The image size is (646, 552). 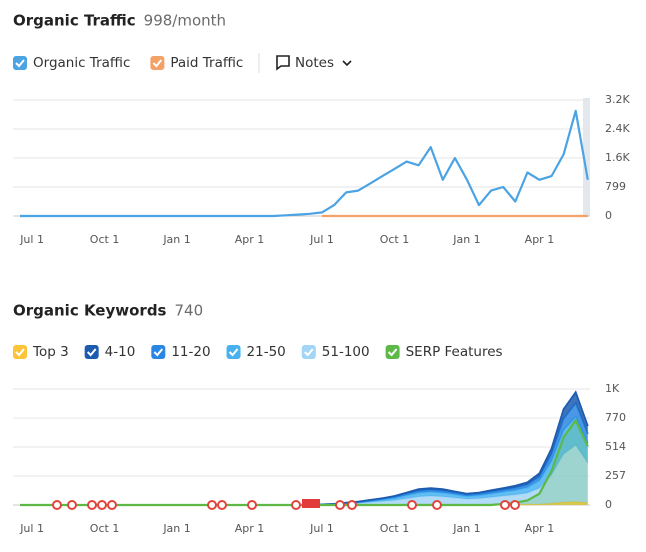 I want to click on legend-item: SERP Features, so click(x=444, y=352).